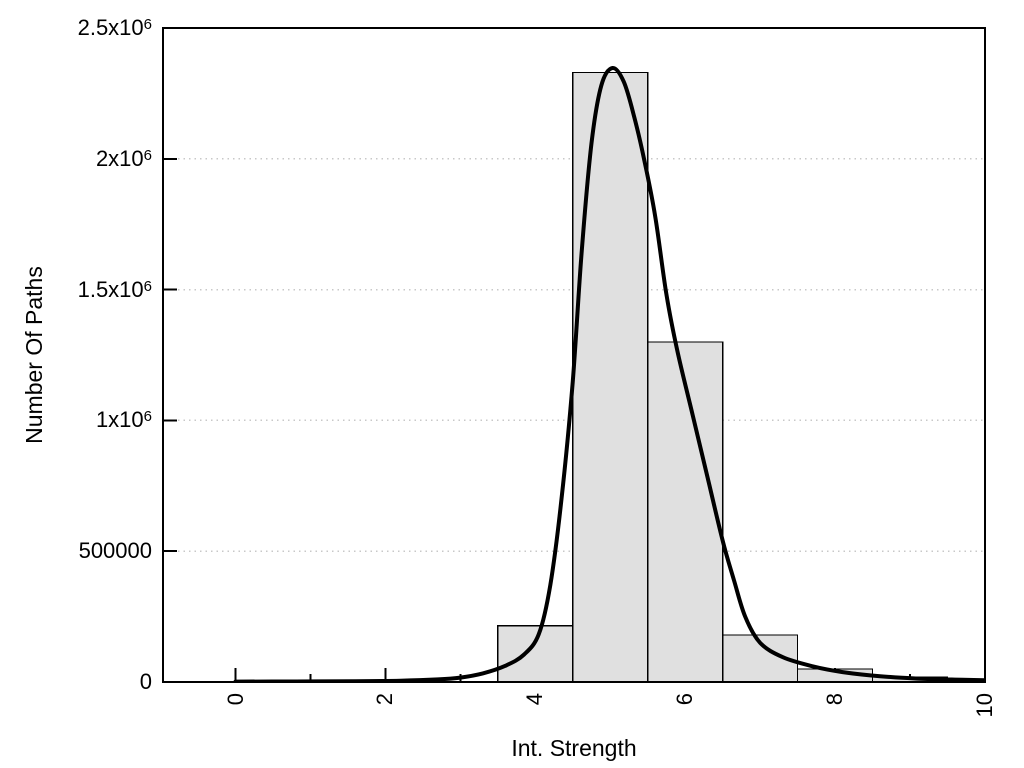  I want to click on x-axis-title-text: Int. Strength, so click(574, 748).